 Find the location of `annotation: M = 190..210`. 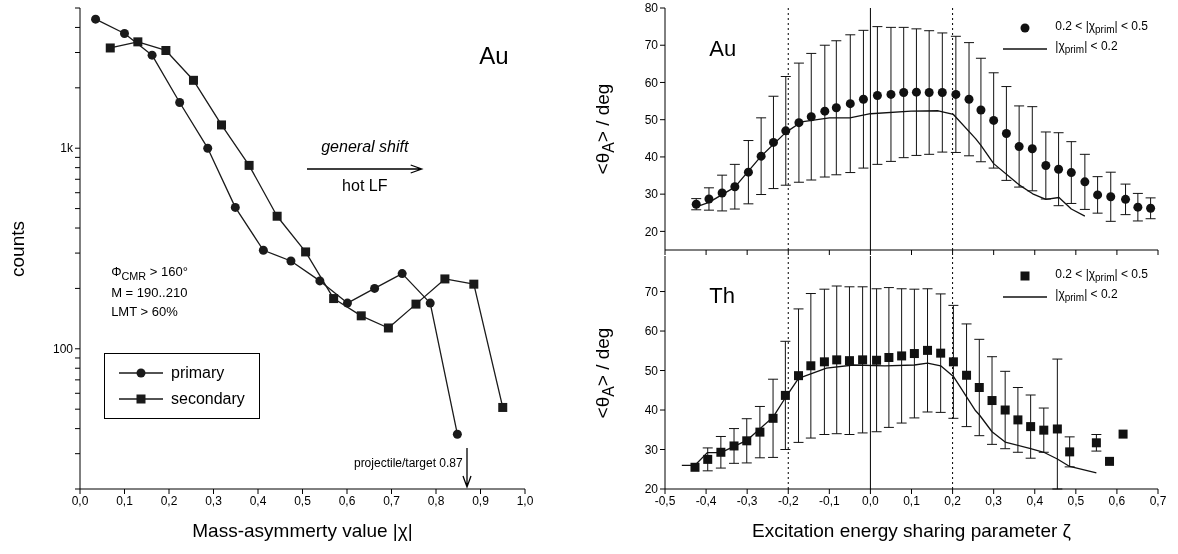

annotation: M = 190..210 is located at coordinates (149, 292).